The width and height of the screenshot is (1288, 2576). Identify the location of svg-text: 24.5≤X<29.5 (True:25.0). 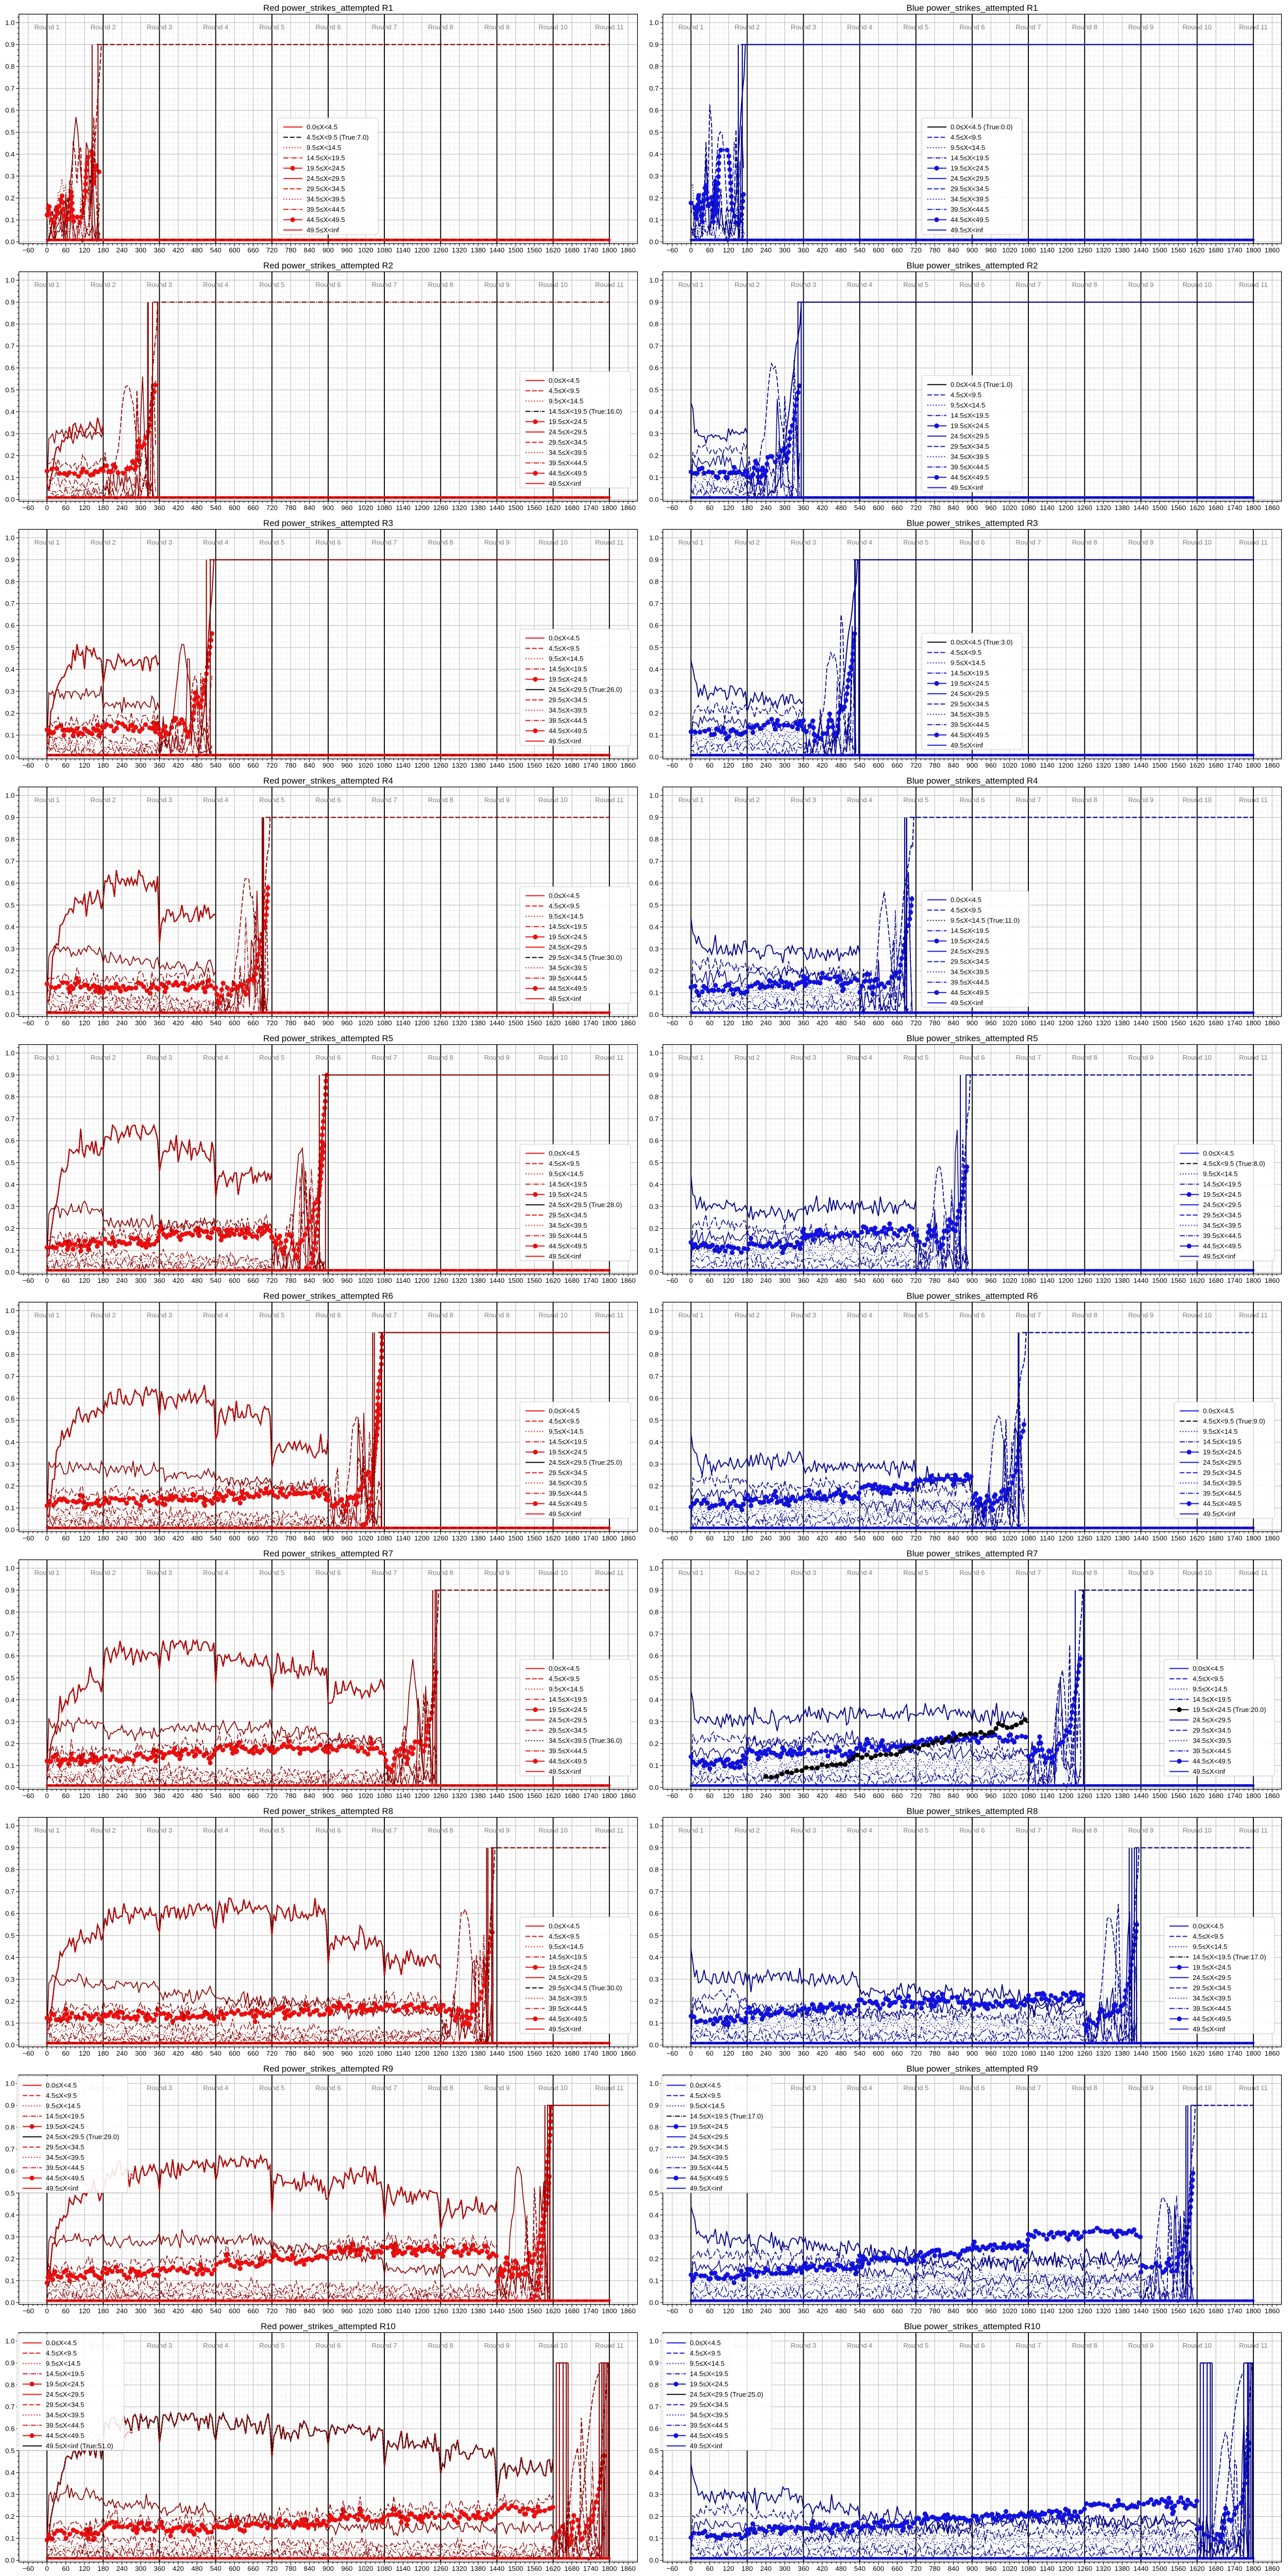
(726, 2394).